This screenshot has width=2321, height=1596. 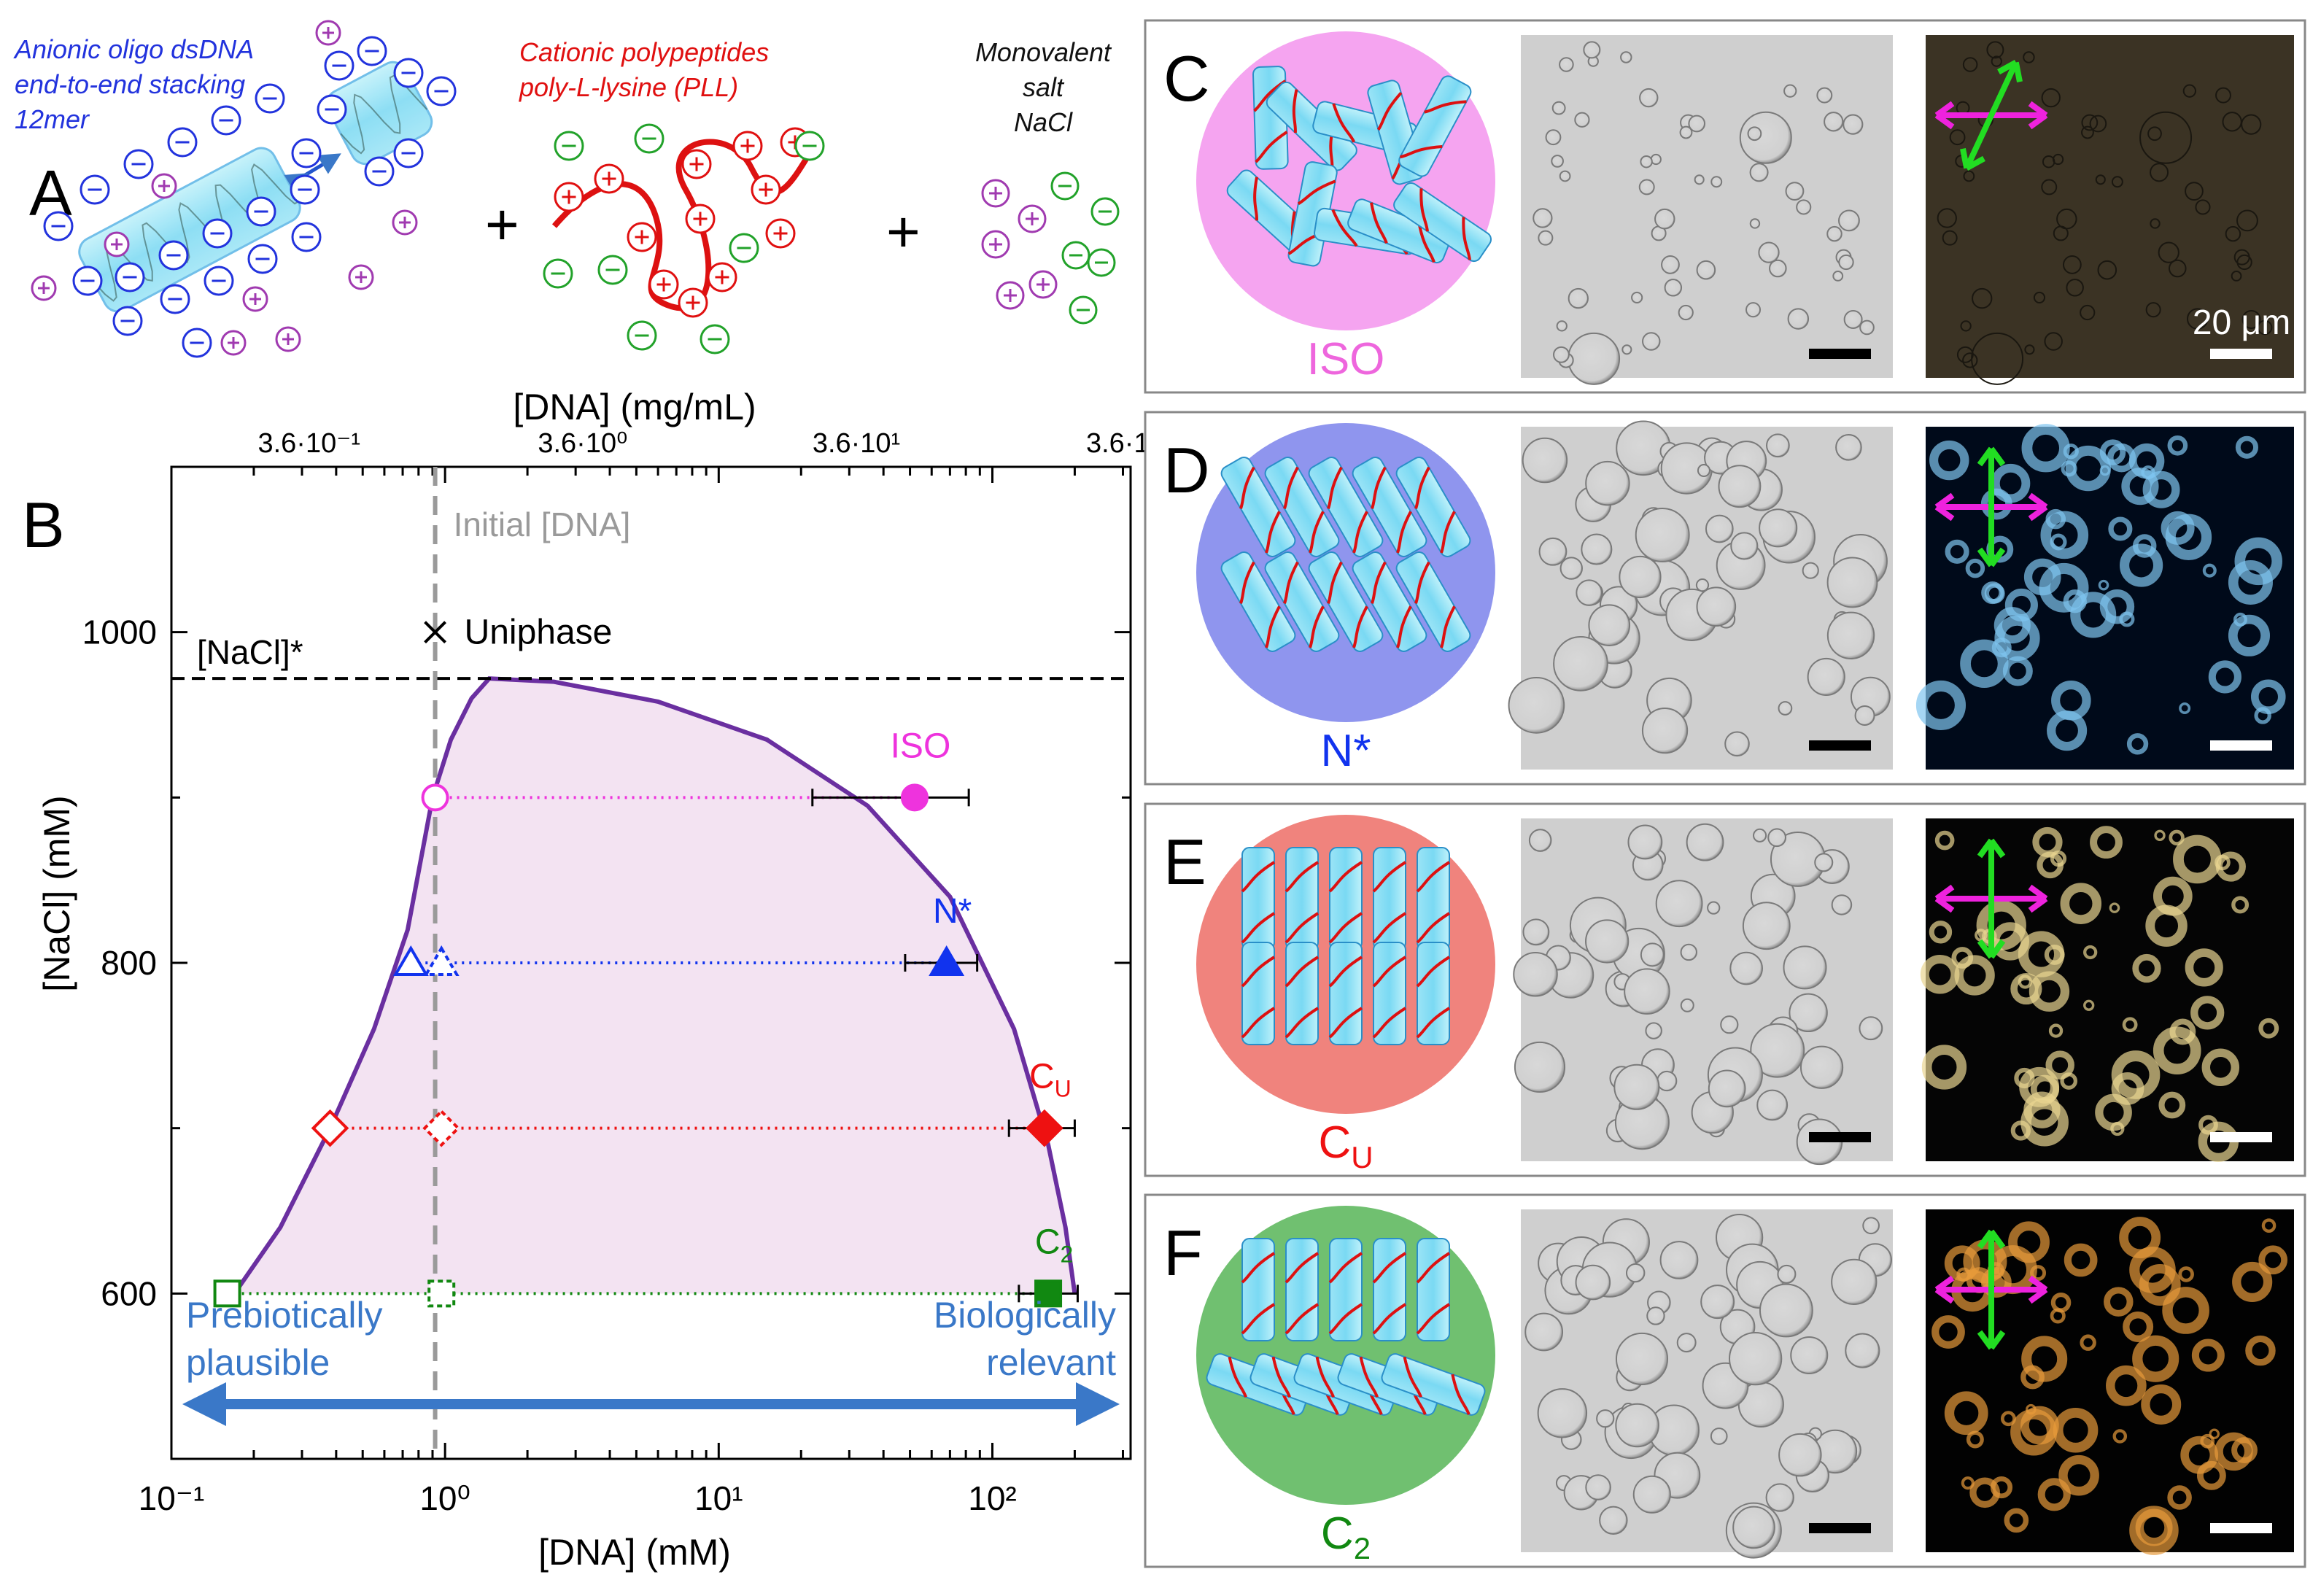 I want to click on analyzer-arrow, so click(x=1991, y=1289).